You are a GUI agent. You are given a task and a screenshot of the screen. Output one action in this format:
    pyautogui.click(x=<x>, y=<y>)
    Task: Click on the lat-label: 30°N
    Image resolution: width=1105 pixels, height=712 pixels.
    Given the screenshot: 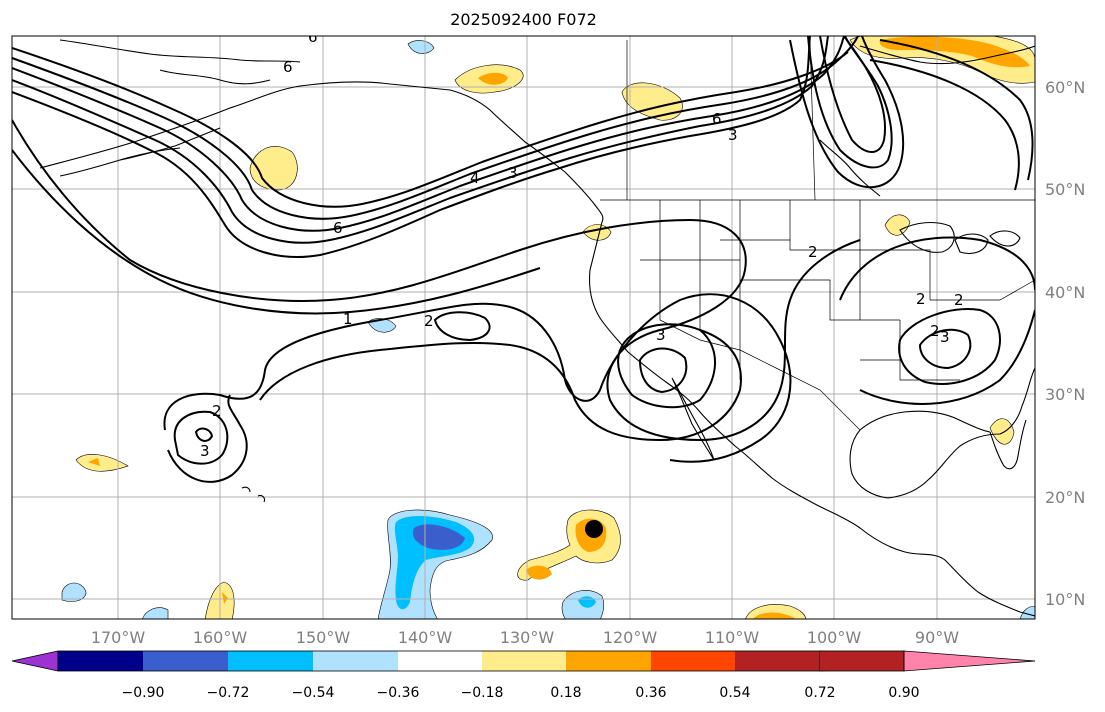 What is the action you would take?
    pyautogui.click(x=1065, y=394)
    